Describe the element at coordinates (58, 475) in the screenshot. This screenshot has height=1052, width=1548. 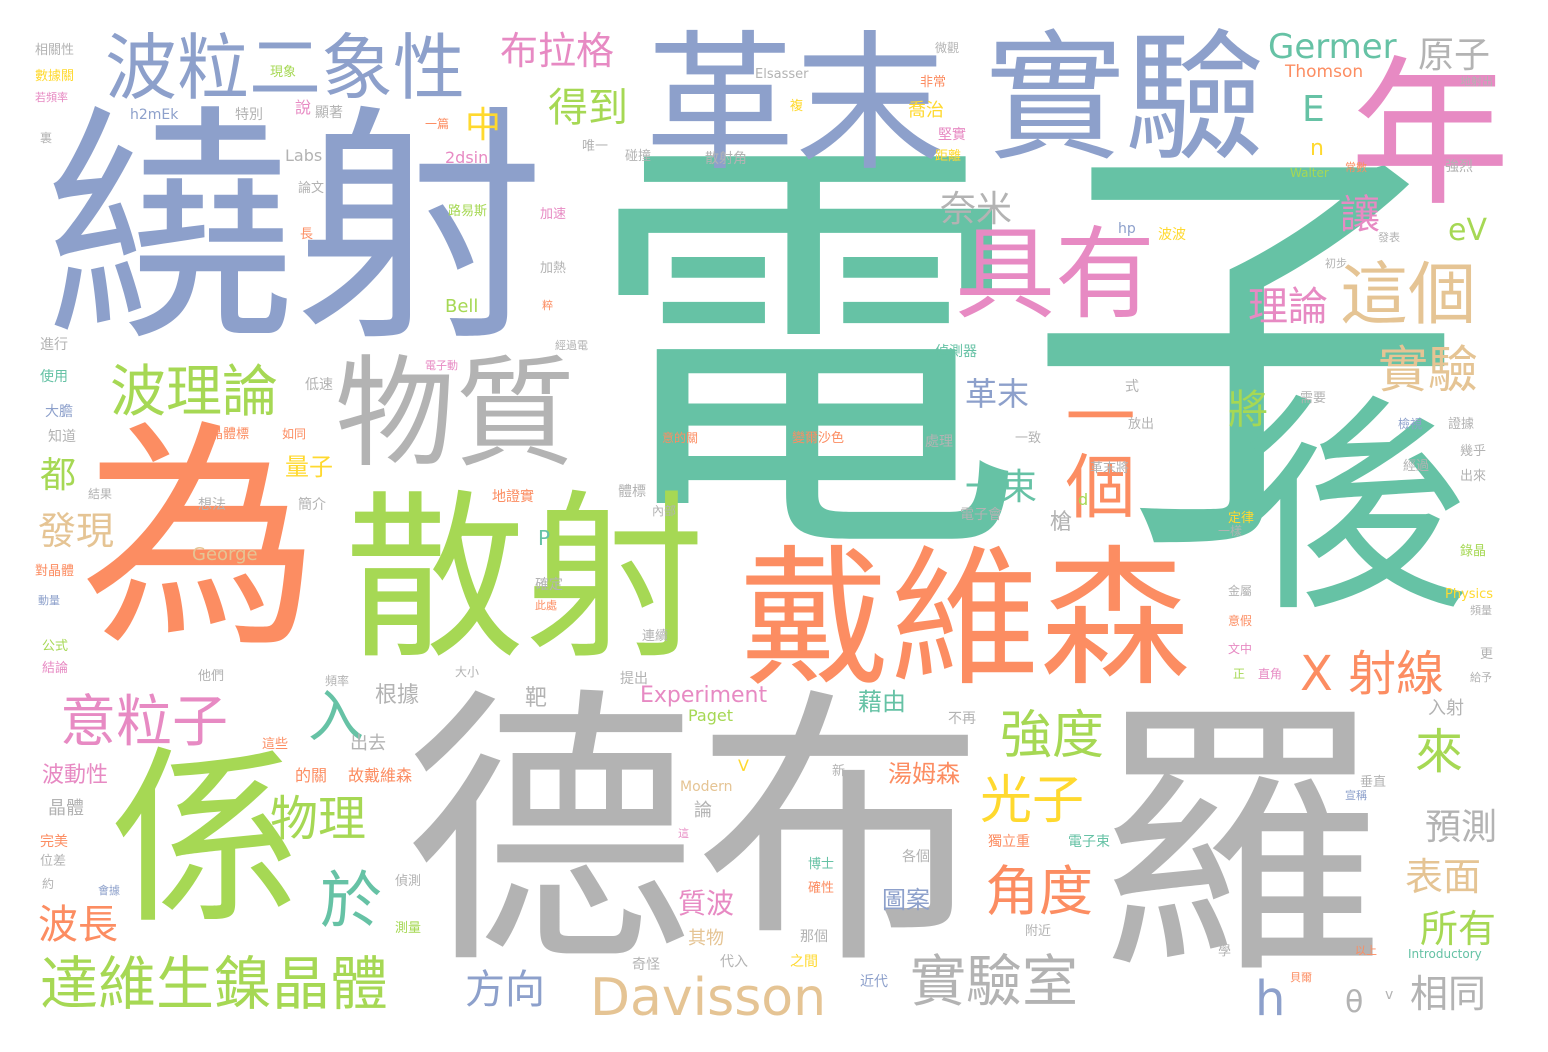
I see `word: 都` at that location.